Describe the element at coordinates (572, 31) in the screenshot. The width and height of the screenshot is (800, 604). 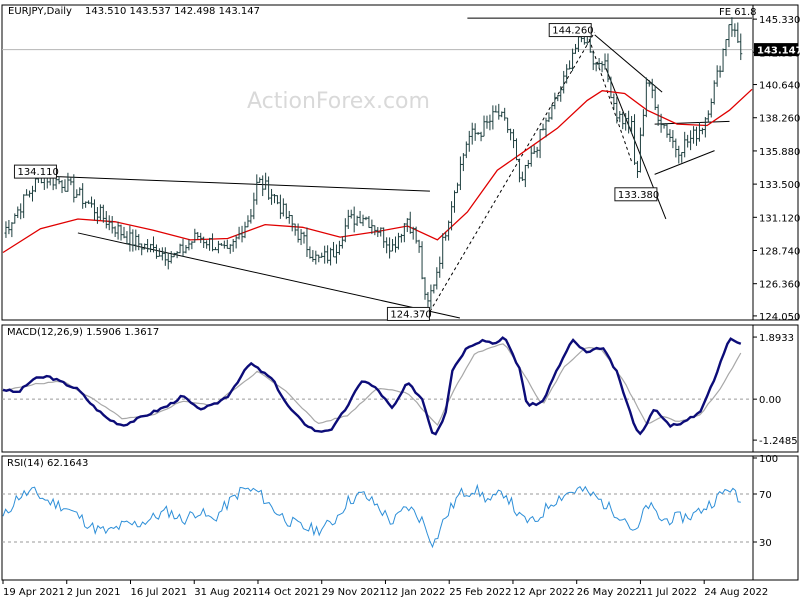
I see `price-annotation-label: 144.260` at that location.